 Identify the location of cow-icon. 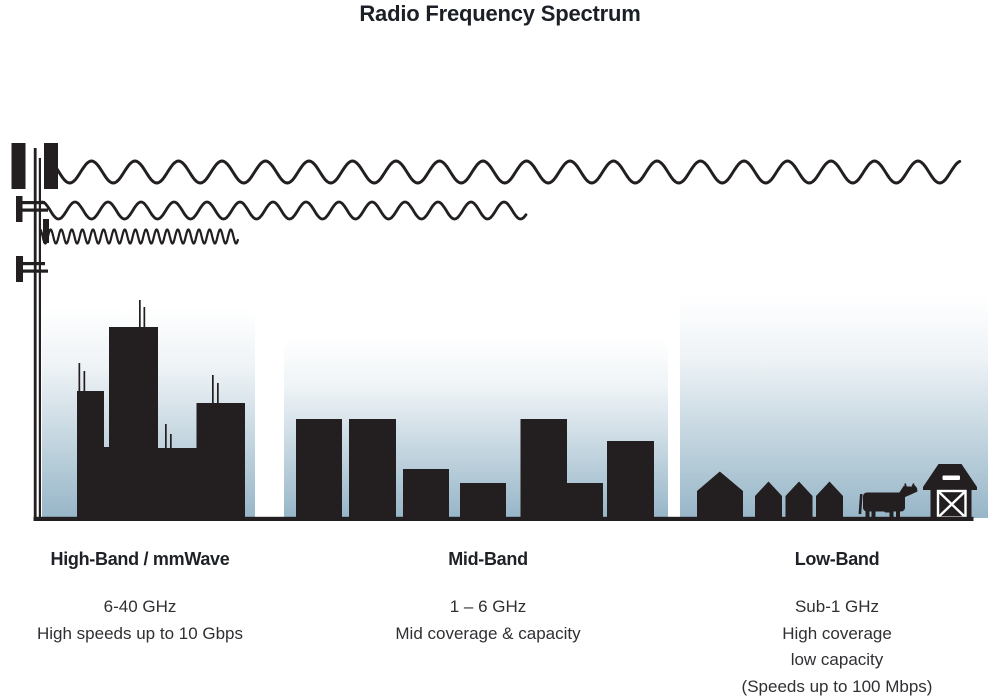
(888, 500).